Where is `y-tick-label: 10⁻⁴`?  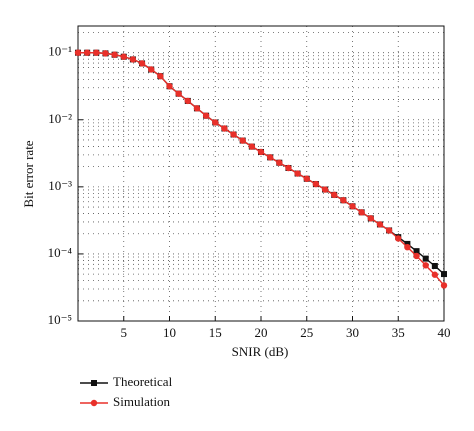 y-tick-label: 10⁻⁴ is located at coordinates (60, 252).